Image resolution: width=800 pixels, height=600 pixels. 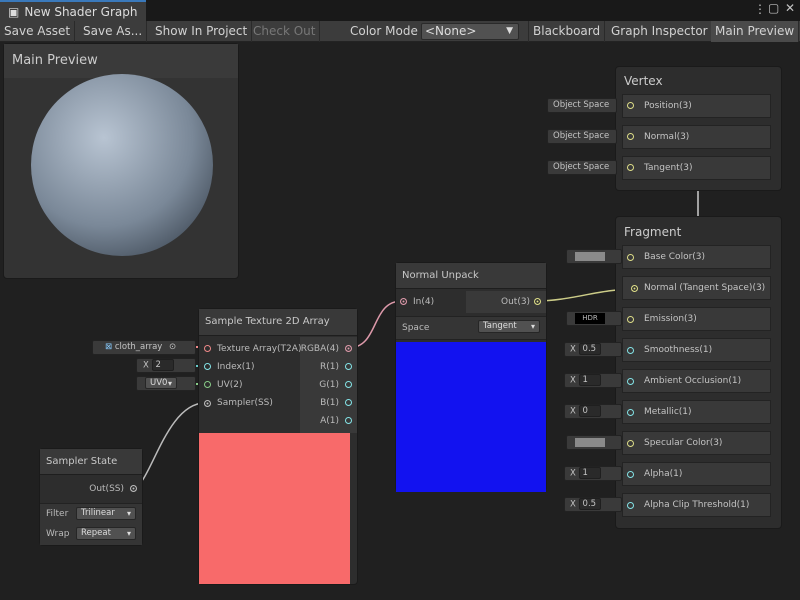 I want to click on texture-array-input: ⊠ cloth_array ⊙, so click(x=144, y=347).